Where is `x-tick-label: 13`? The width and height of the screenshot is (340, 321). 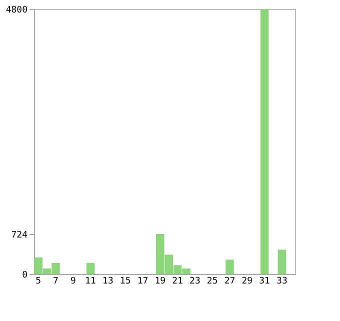
x-tick-label: 13 is located at coordinates (108, 281).